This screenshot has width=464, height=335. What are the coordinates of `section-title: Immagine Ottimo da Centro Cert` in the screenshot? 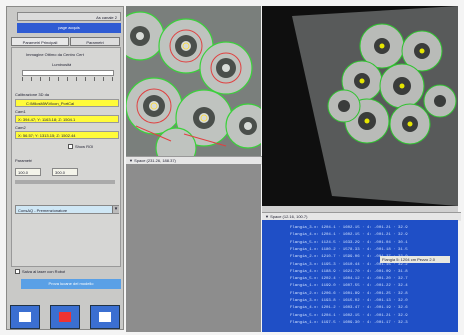 It's located at (55, 54).